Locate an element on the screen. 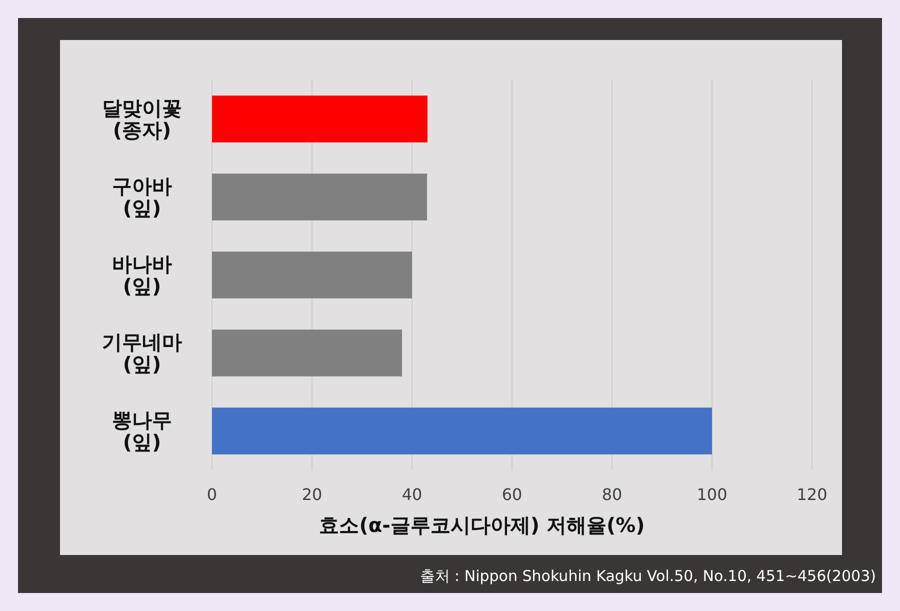 This screenshot has height=611, width=900. x-tick-label: 20 is located at coordinates (312, 494).